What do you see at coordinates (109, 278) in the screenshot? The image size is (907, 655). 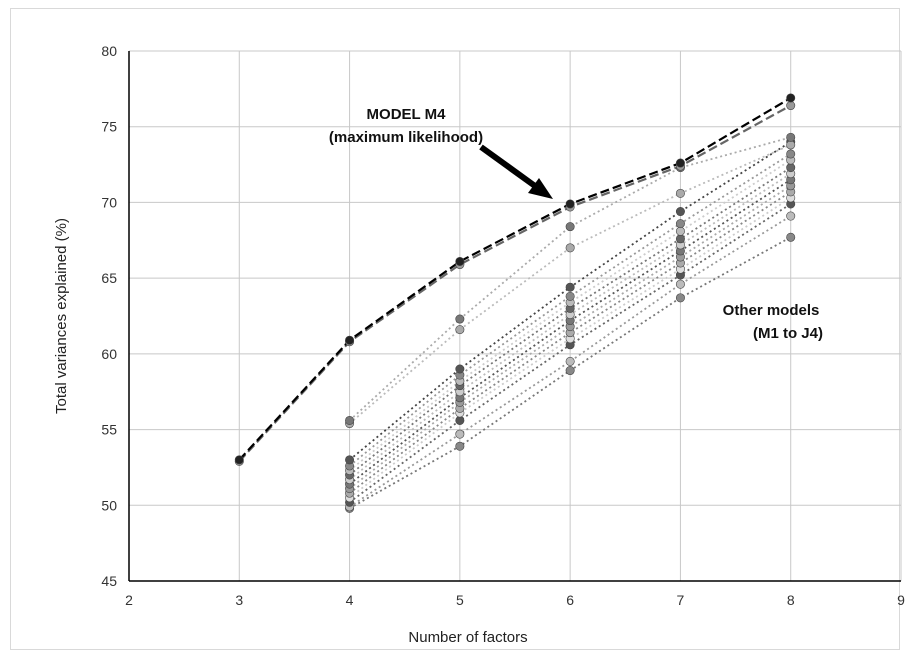 I see `y-tick-label: 65` at bounding box center [109, 278].